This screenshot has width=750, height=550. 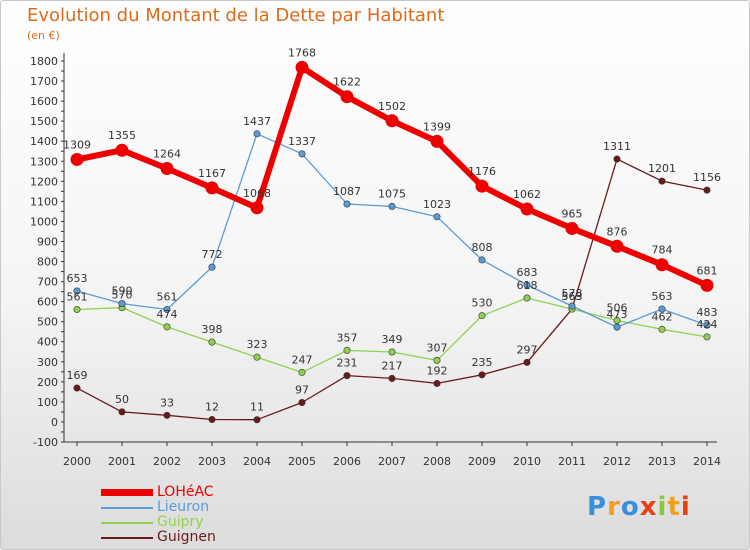 I want to click on y-tick-label: 1800, so click(x=44, y=61).